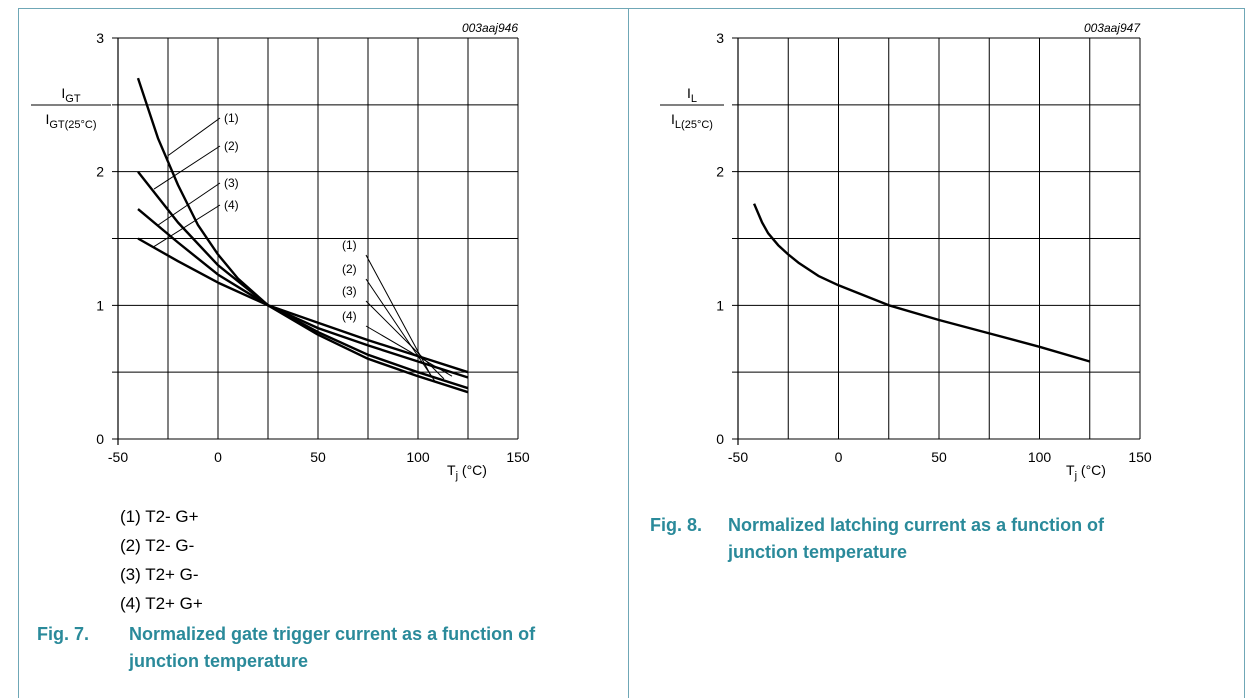 The width and height of the screenshot is (1249, 698). What do you see at coordinates (628, 353) in the screenshot?
I see `frame-middle-rule` at bounding box center [628, 353].